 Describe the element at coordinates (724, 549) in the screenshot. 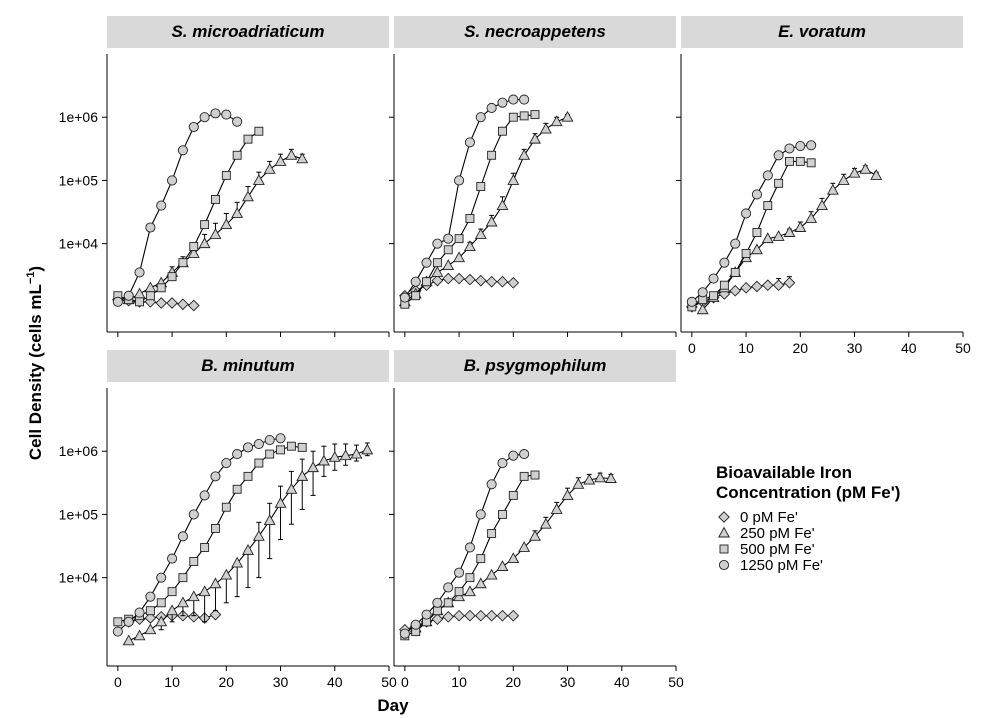

I see `legend-key-square` at that location.